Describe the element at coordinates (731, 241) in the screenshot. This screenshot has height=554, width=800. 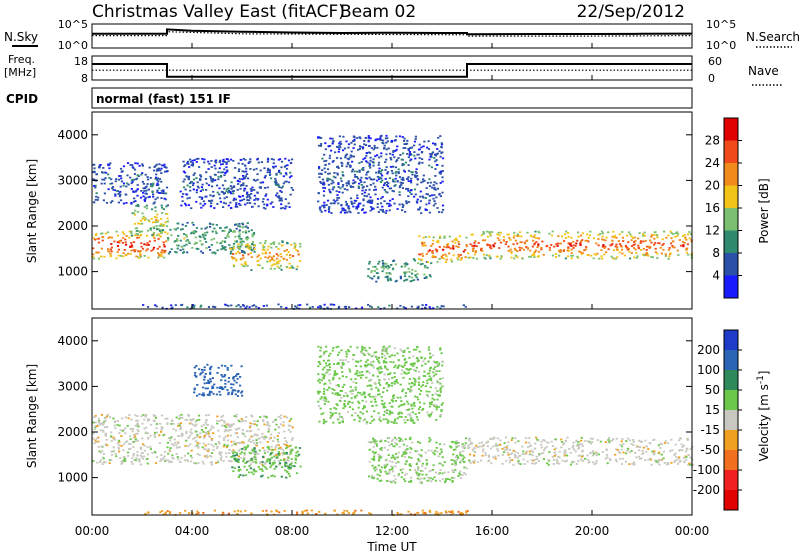
I see `power-colorbar-swatch` at that location.